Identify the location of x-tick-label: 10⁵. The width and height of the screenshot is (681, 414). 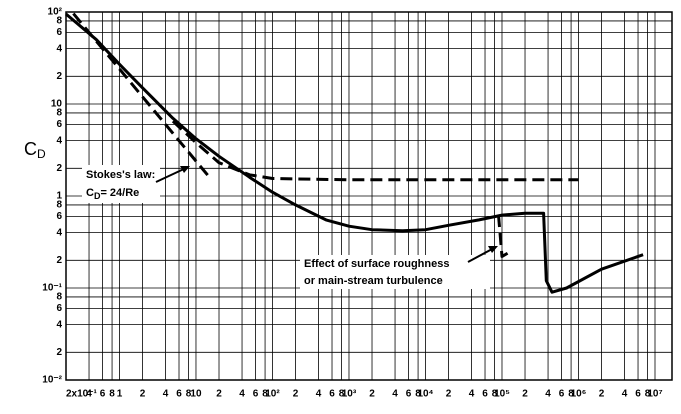
(502, 394).